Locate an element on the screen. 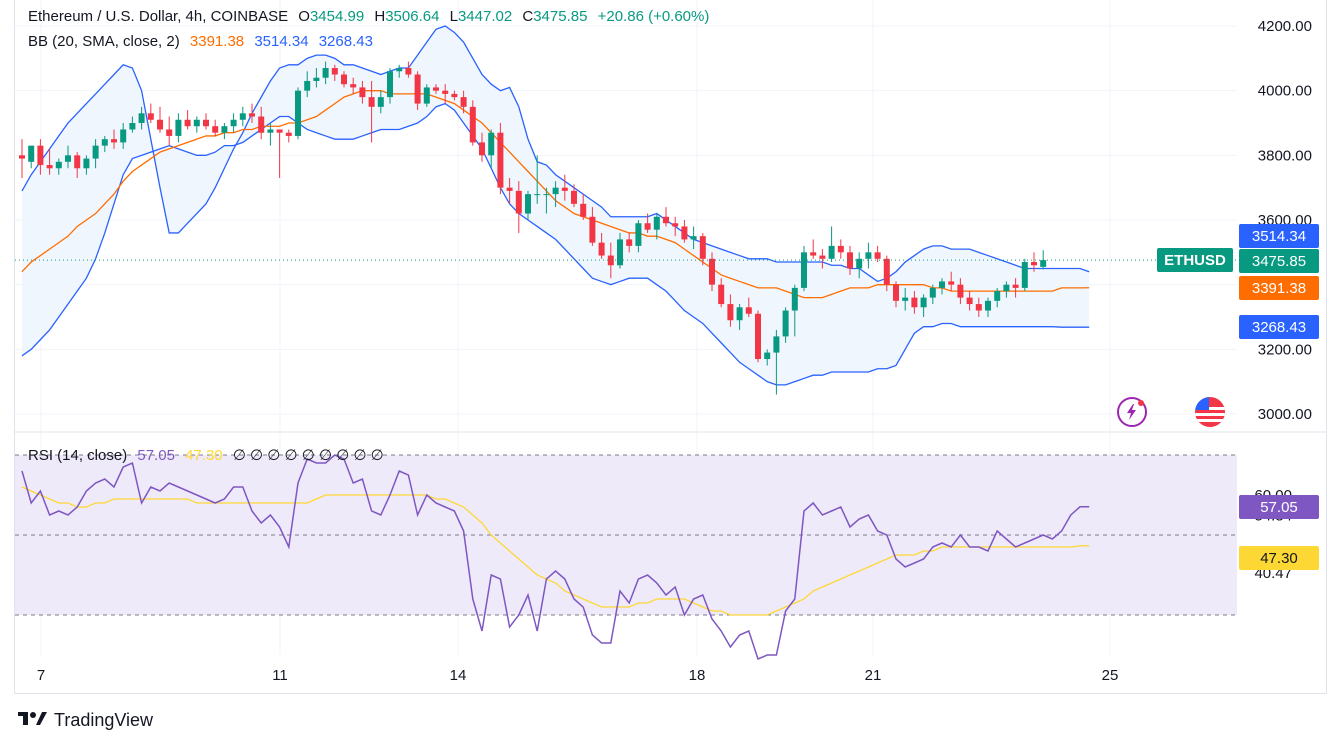 This screenshot has height=747, width=1341. rsi-value: 57.05 is located at coordinates (156, 455).